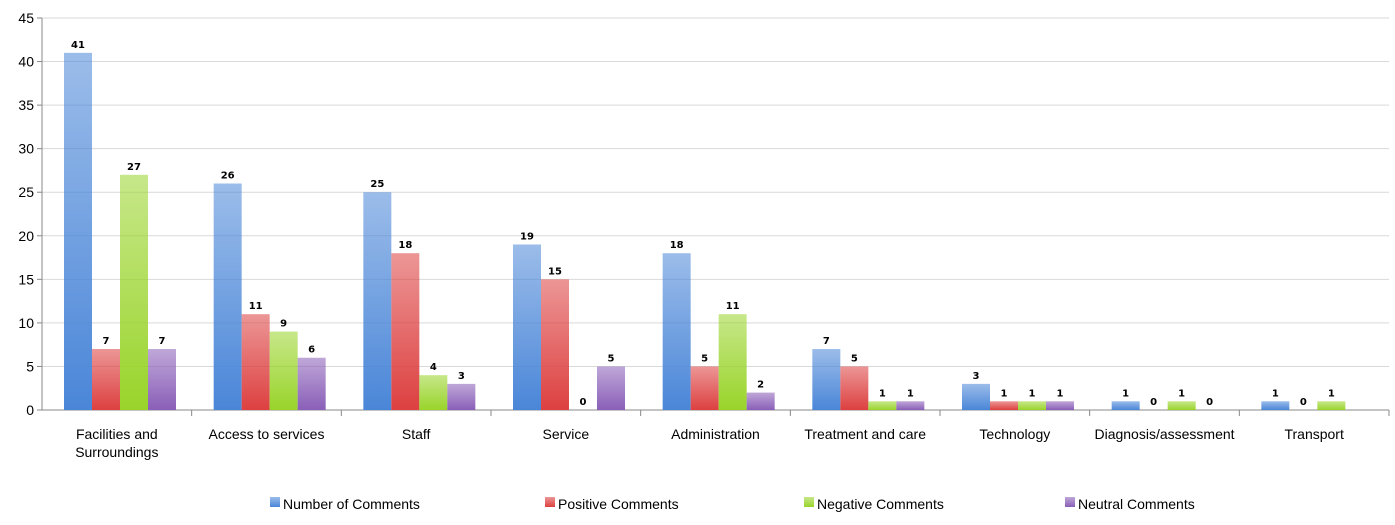 This screenshot has width=1395, height=525. Describe the element at coordinates (162, 341) in the screenshot. I see `data-label-neutral-comments-0: 7` at that location.